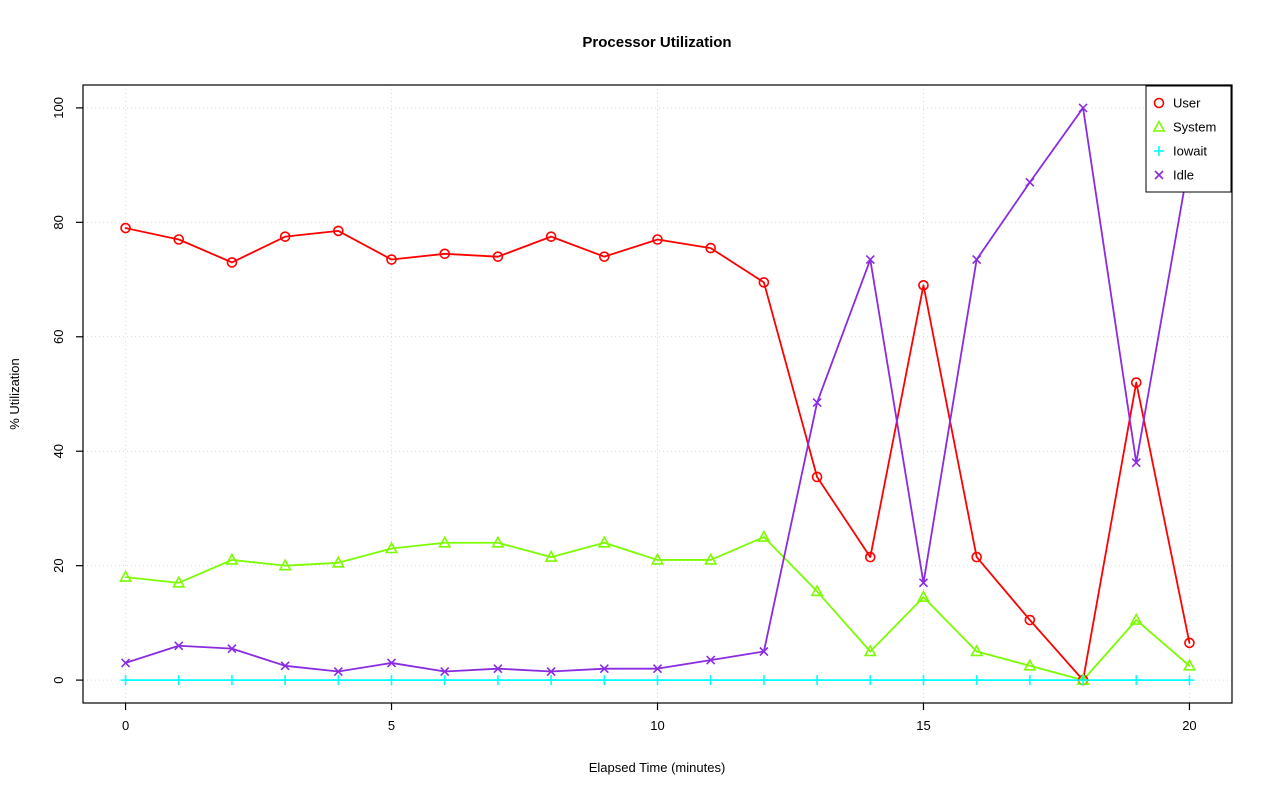  Describe the element at coordinates (14, 394) in the screenshot. I see `y-axis-label: % Utilization` at that location.